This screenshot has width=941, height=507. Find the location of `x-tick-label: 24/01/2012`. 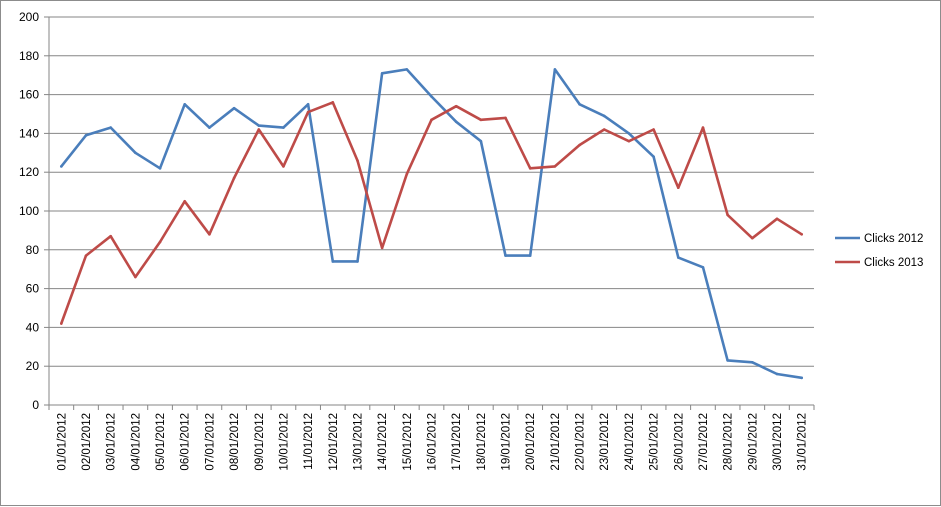

x-tick-label: 24/01/2012 is located at coordinates (630, 442).